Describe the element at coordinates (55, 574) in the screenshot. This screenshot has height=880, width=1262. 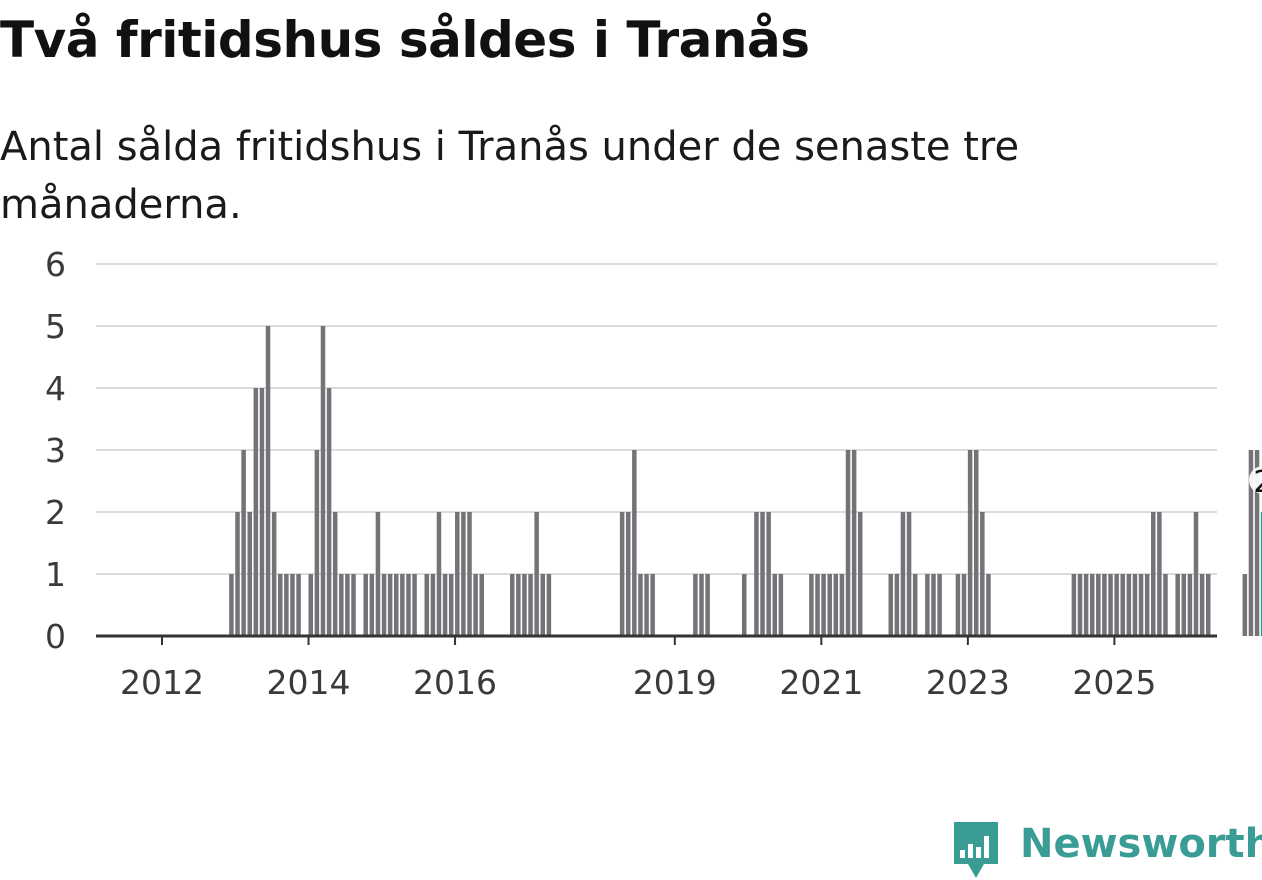
I see `y-tick-label: 1` at that location.